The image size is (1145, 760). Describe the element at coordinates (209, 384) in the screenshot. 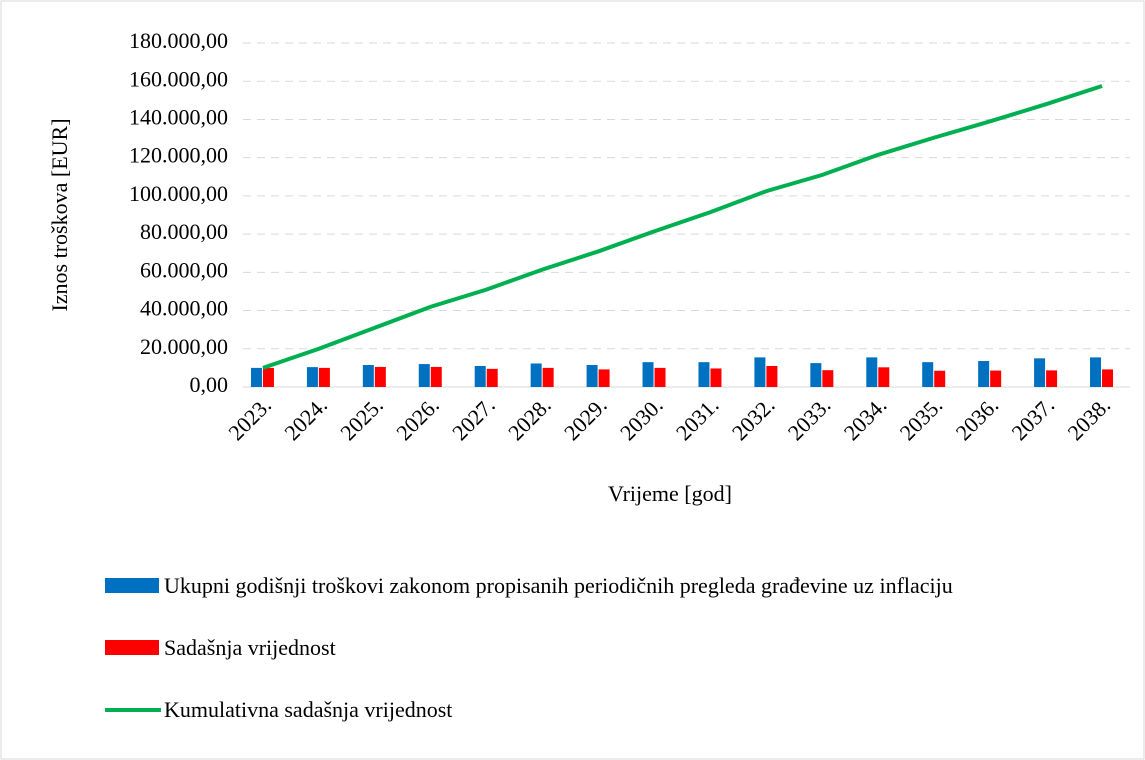

I see `y-tick-label: 0,00` at that location.